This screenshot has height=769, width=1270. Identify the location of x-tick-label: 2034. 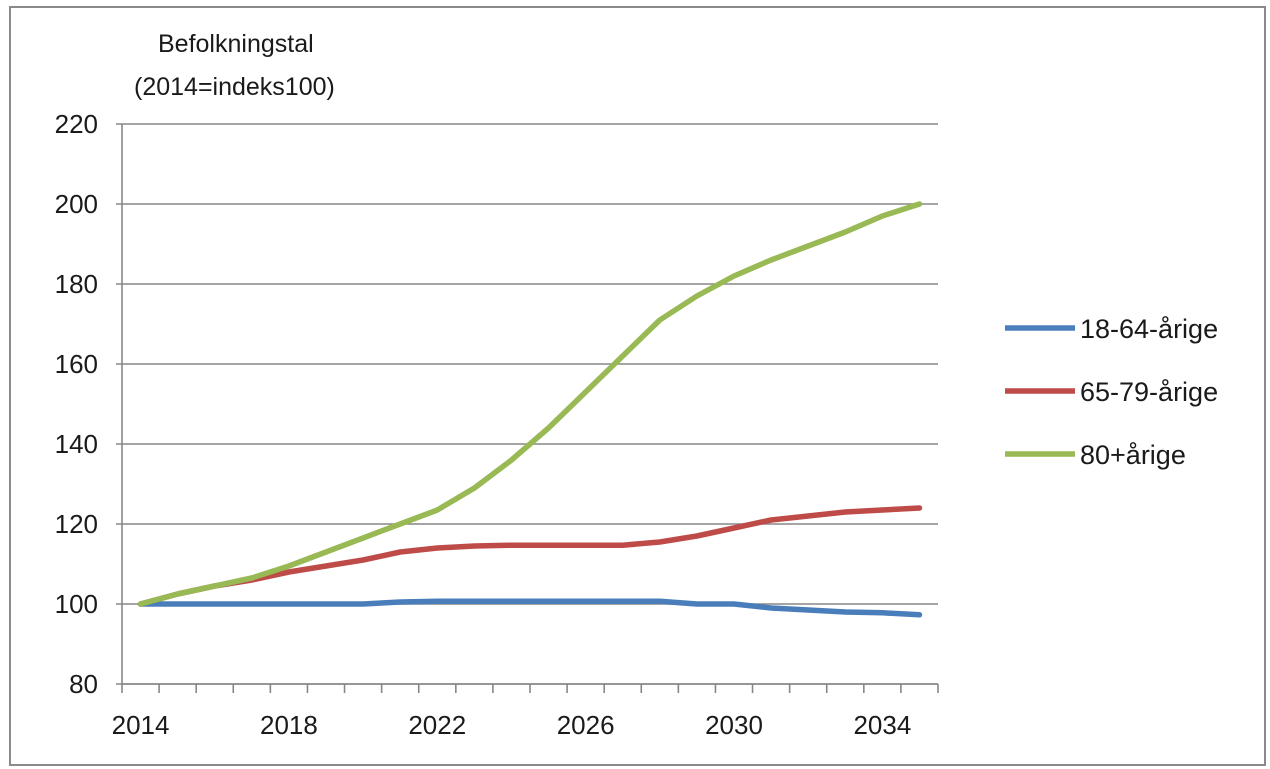
(882, 725).